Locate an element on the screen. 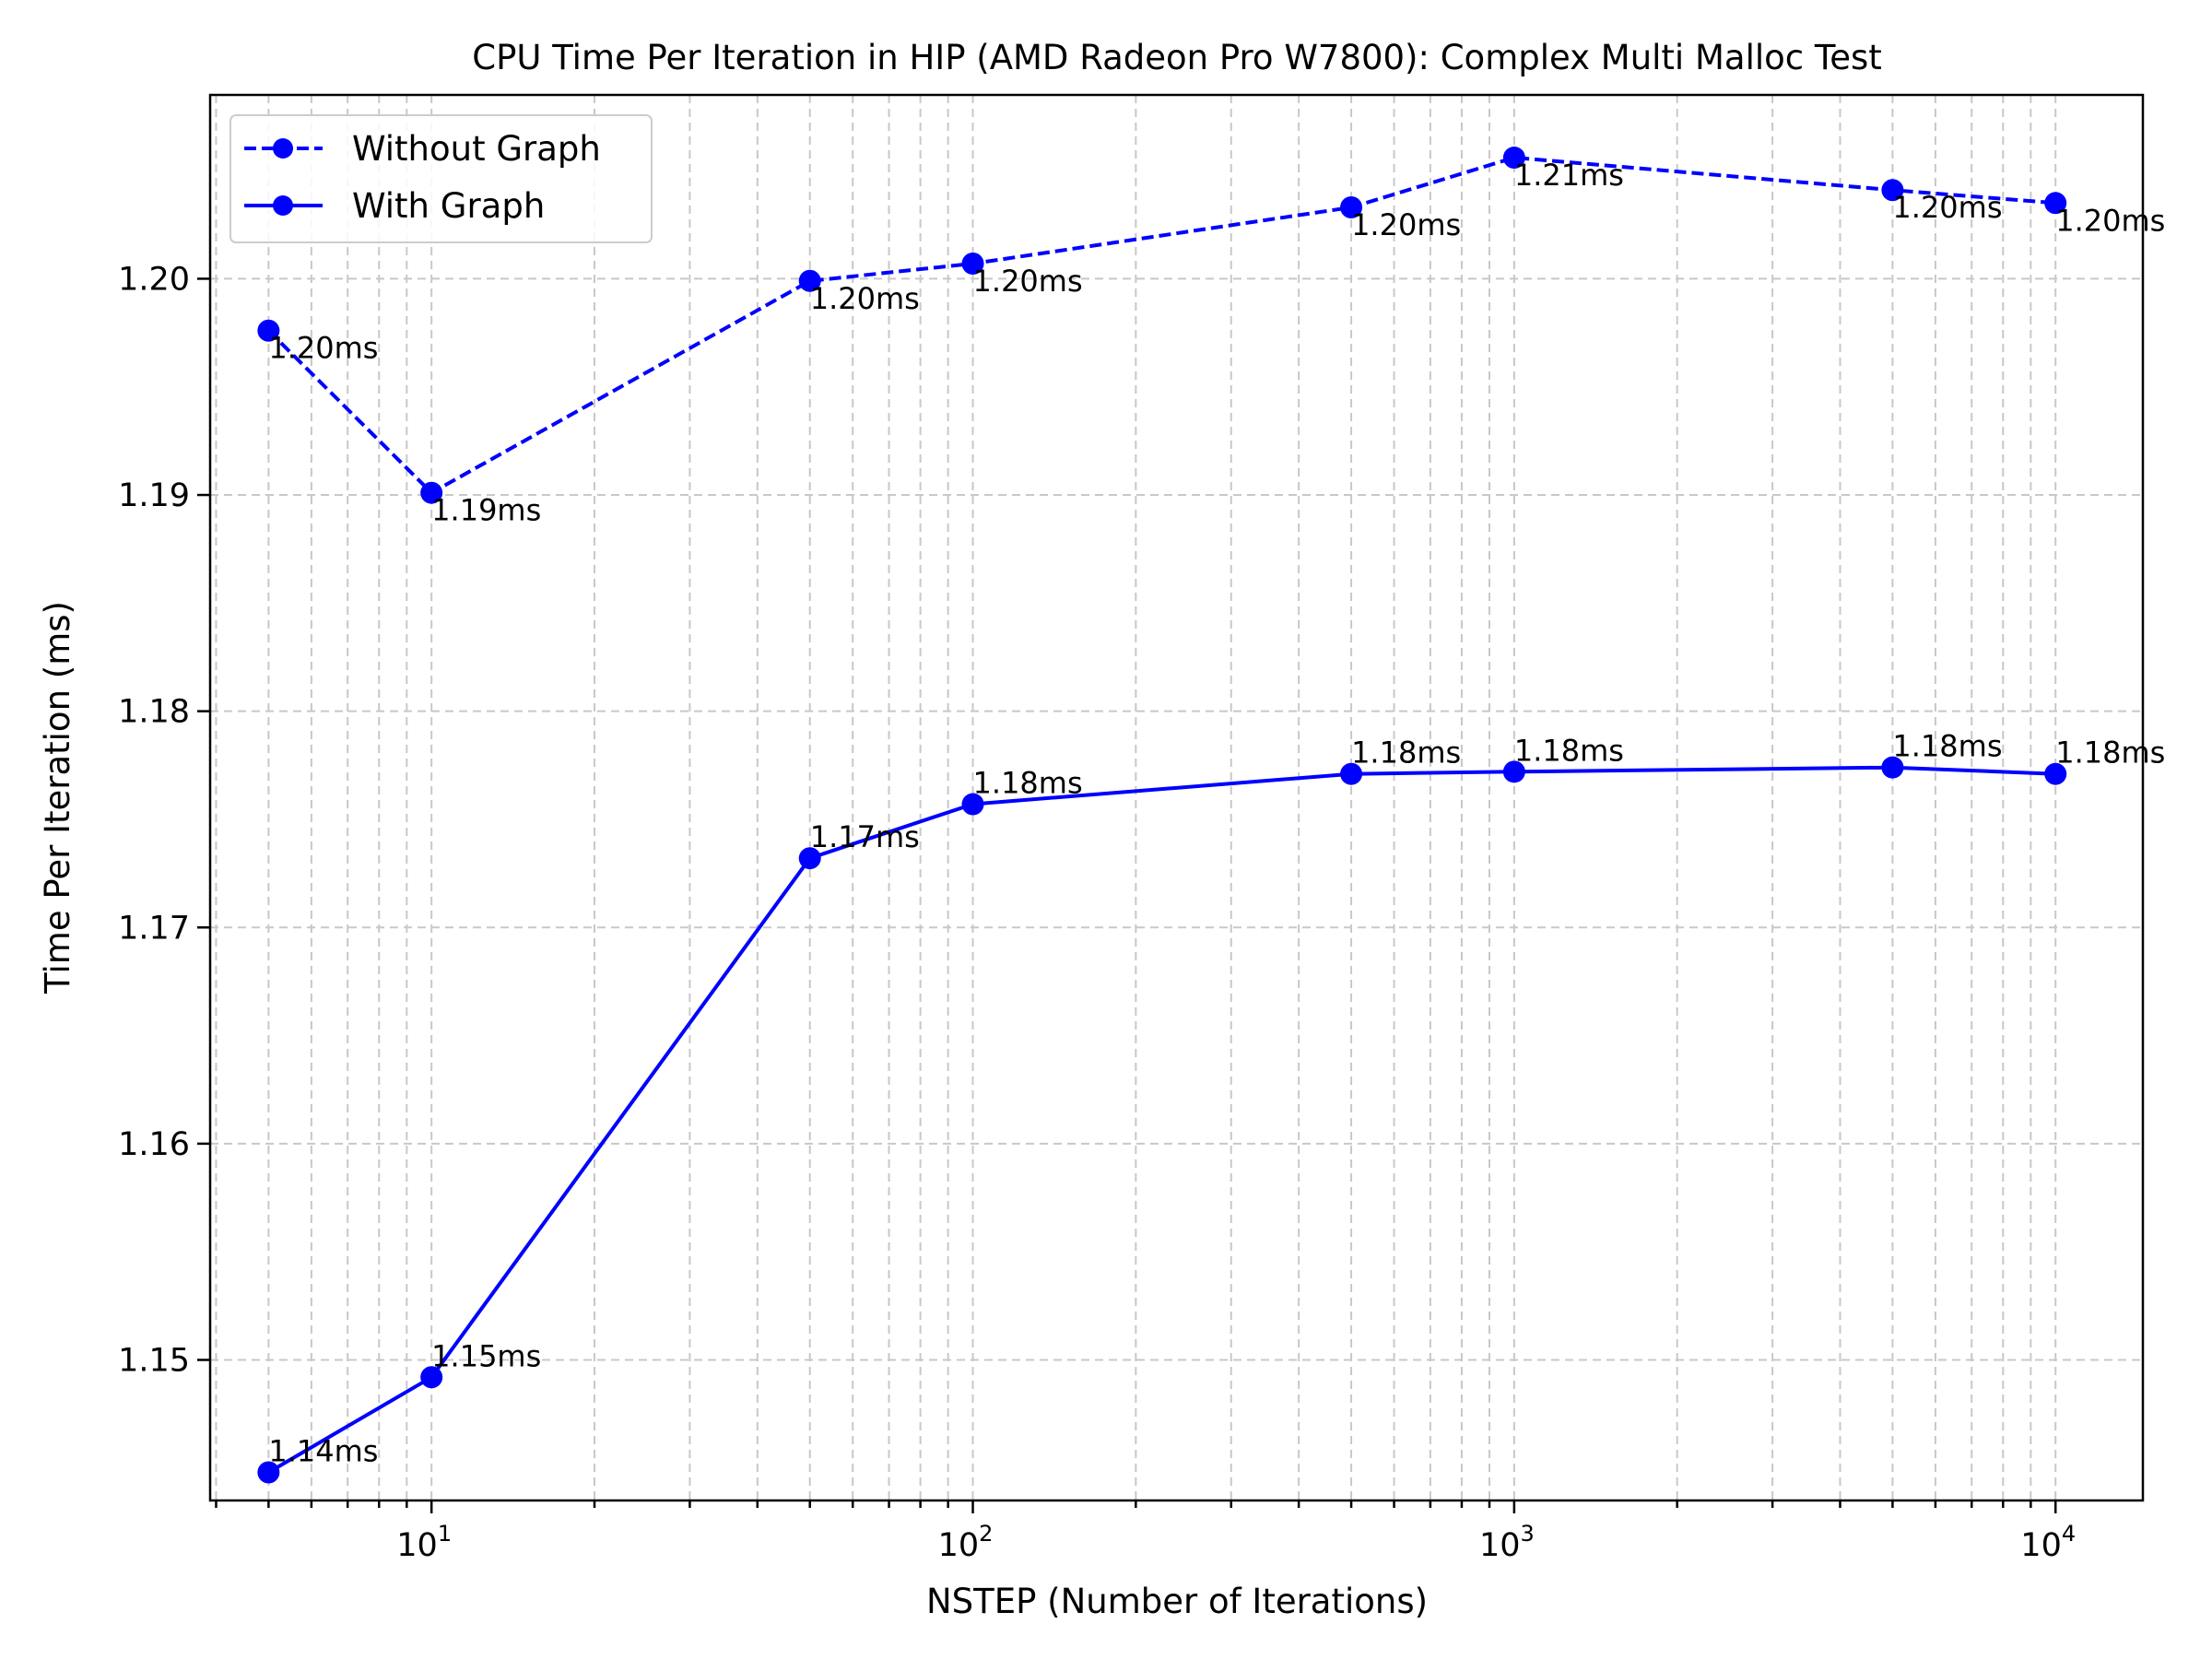 This screenshot has height=1659, width=2212. x-tick-exponent: 4 is located at coordinates (2069, 1534).